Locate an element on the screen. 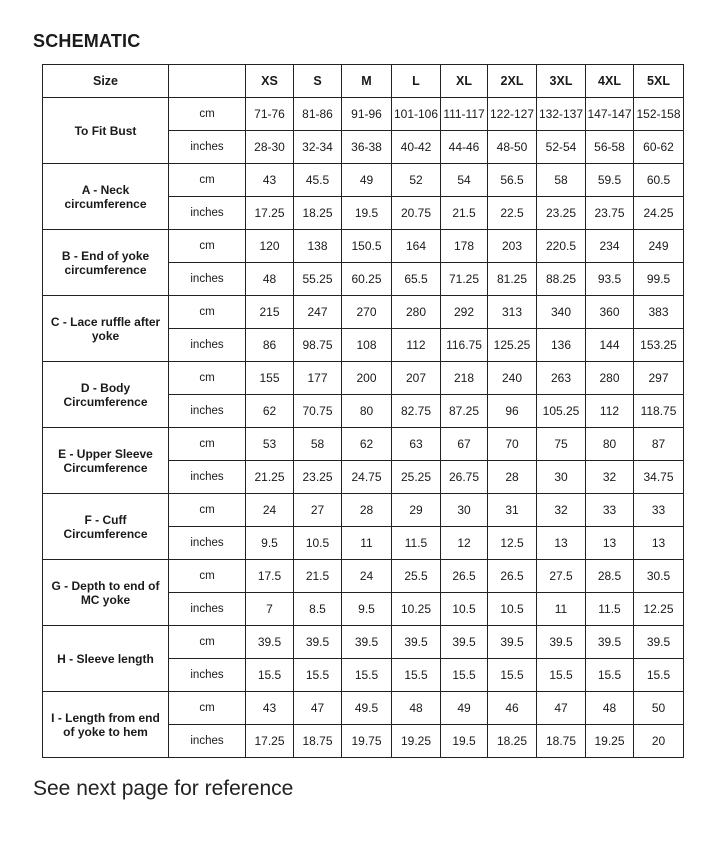 This screenshot has width=712, height=844. measurement-value: 111-117 is located at coordinates (464, 114).